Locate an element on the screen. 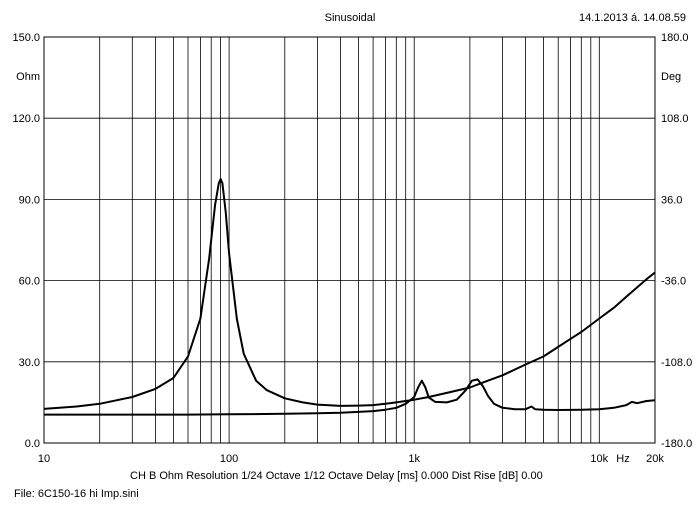  x-unit-label: Hz is located at coordinates (622, 459).